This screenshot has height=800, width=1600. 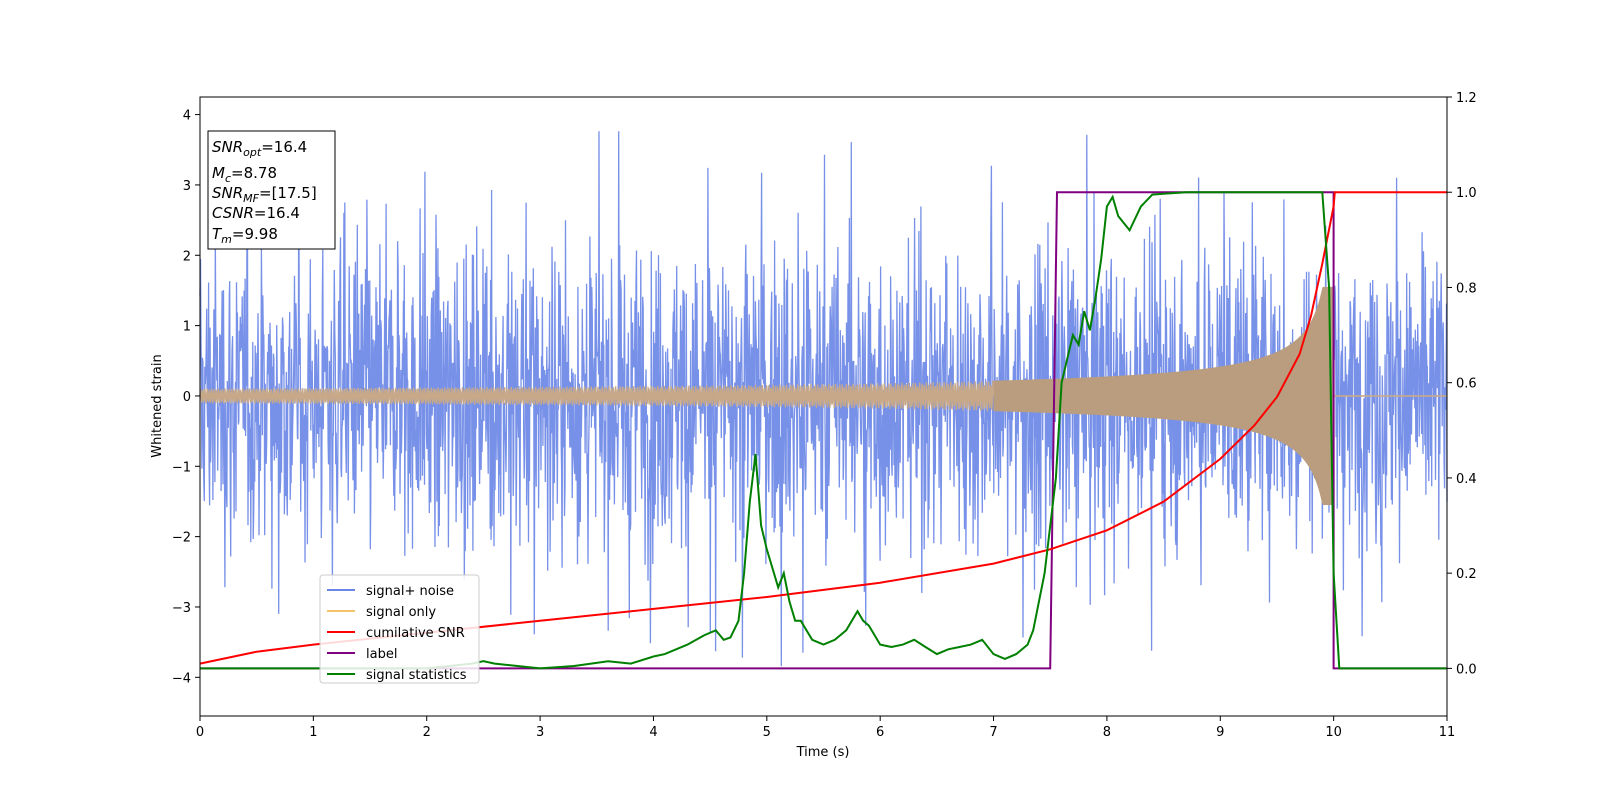 I want to click on x-tick-label: 8, so click(x=1107, y=732).